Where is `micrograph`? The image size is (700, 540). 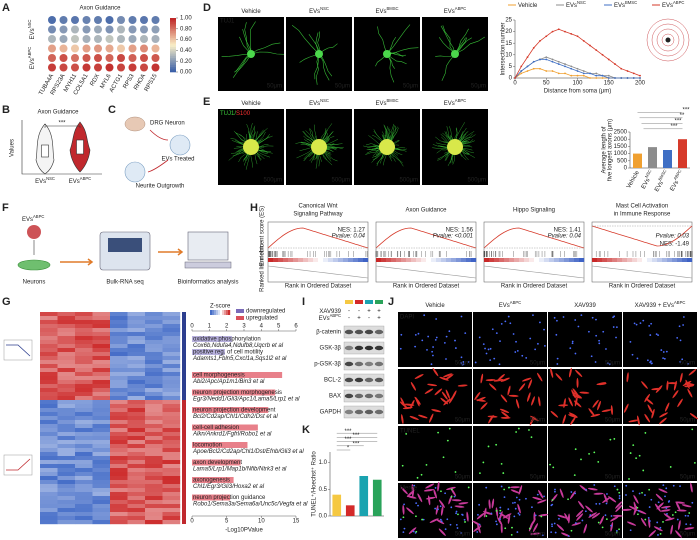 micrograph is located at coordinates (660, 396).